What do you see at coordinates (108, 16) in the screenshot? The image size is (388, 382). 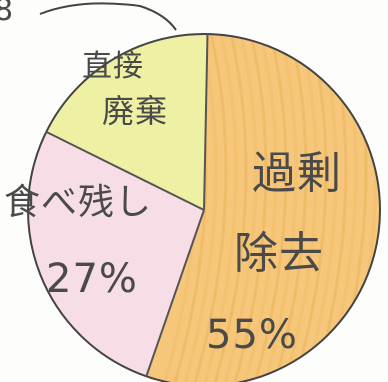 I see `partial-top-stroke` at bounding box center [108, 16].